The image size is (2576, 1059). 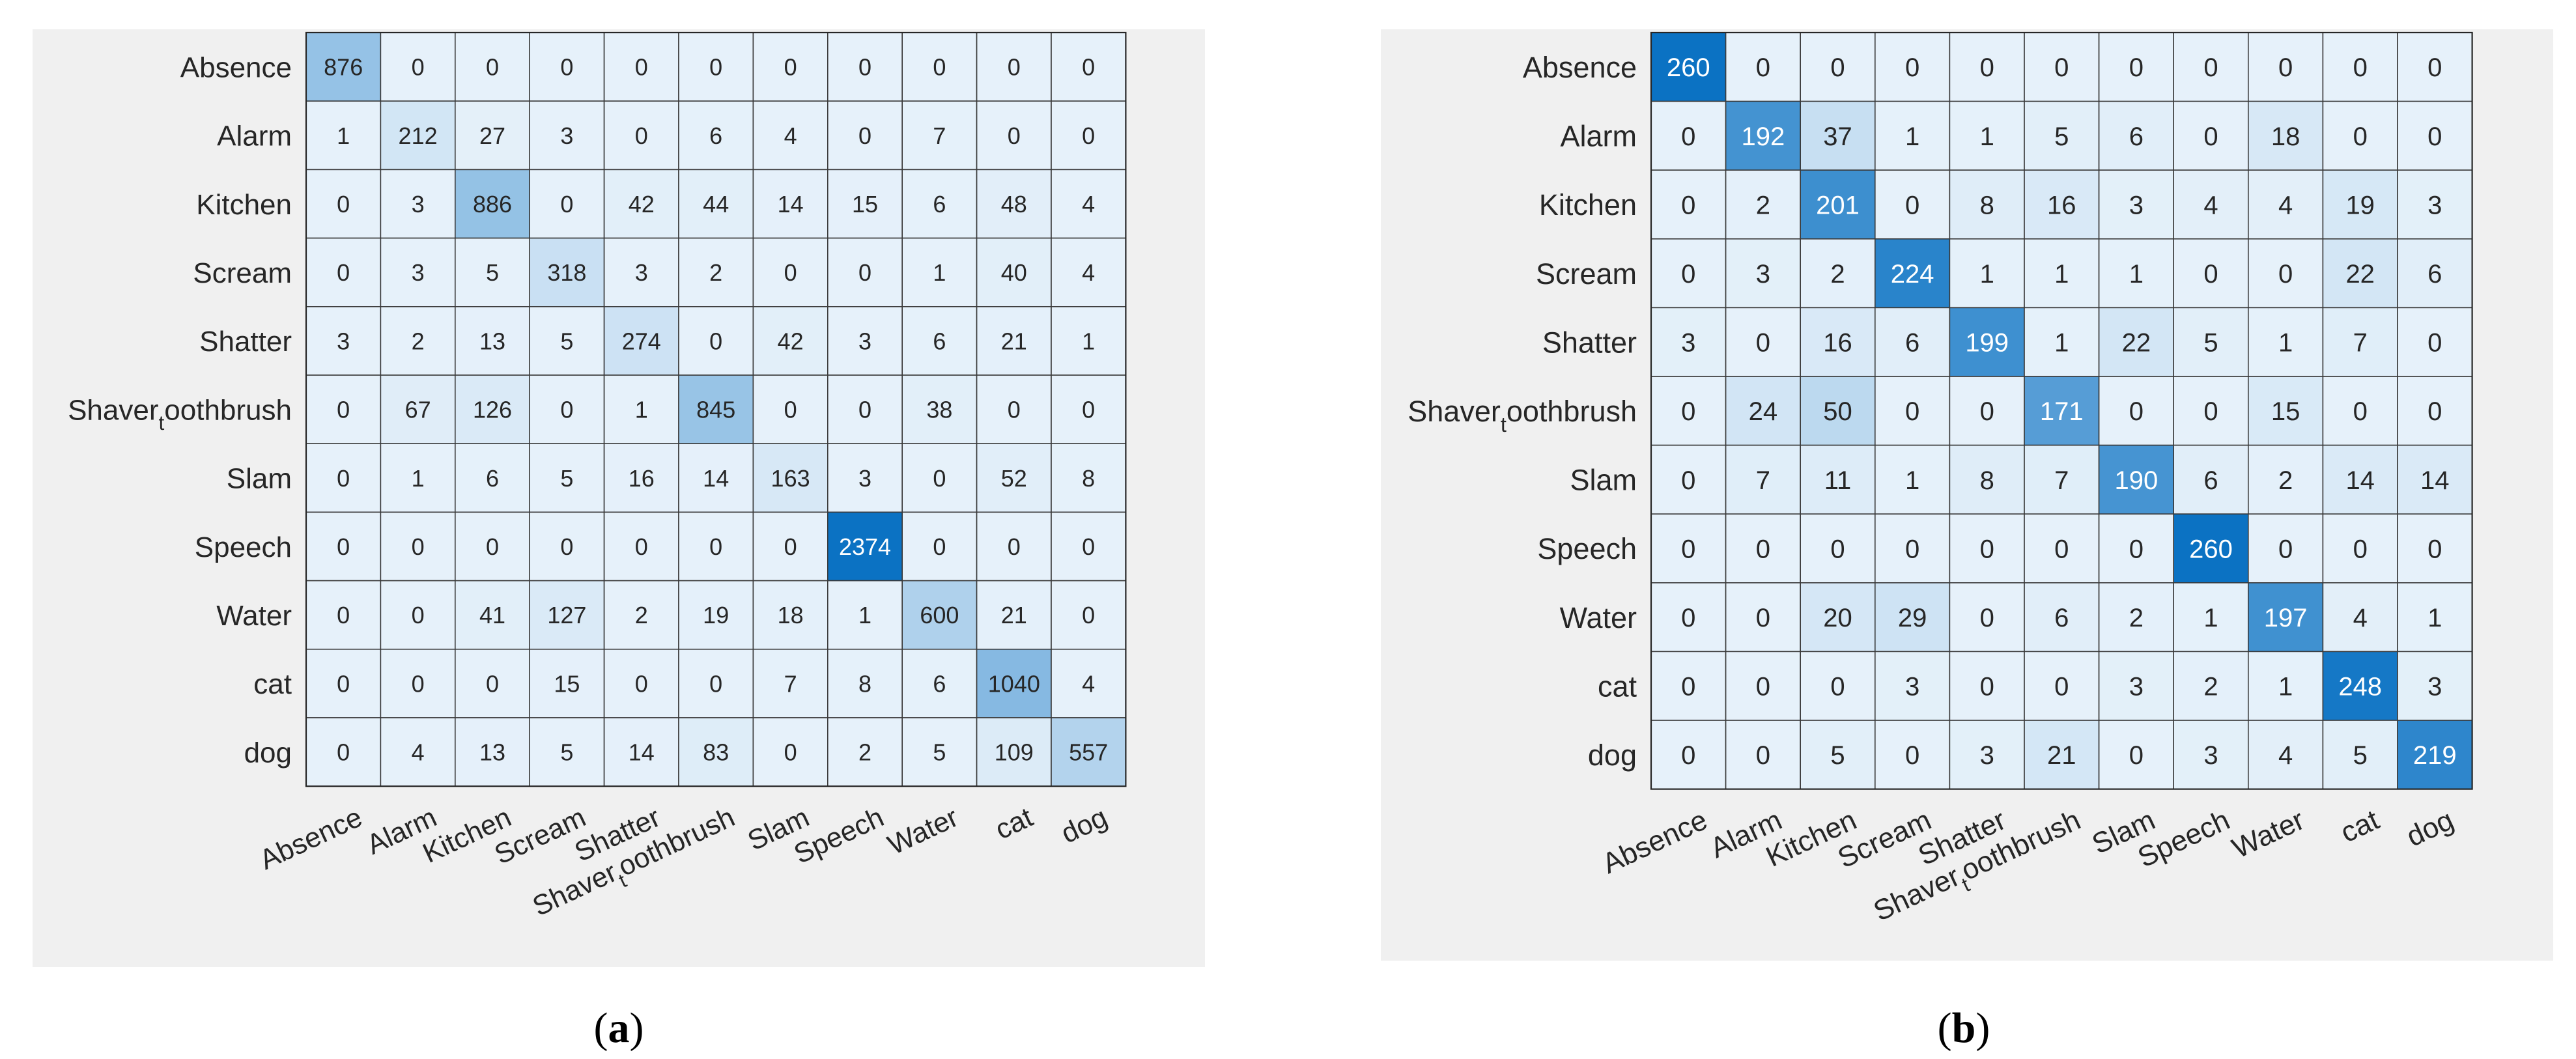 What do you see at coordinates (243, 547) in the screenshot?
I see `row-tick-label: Speech` at bounding box center [243, 547].